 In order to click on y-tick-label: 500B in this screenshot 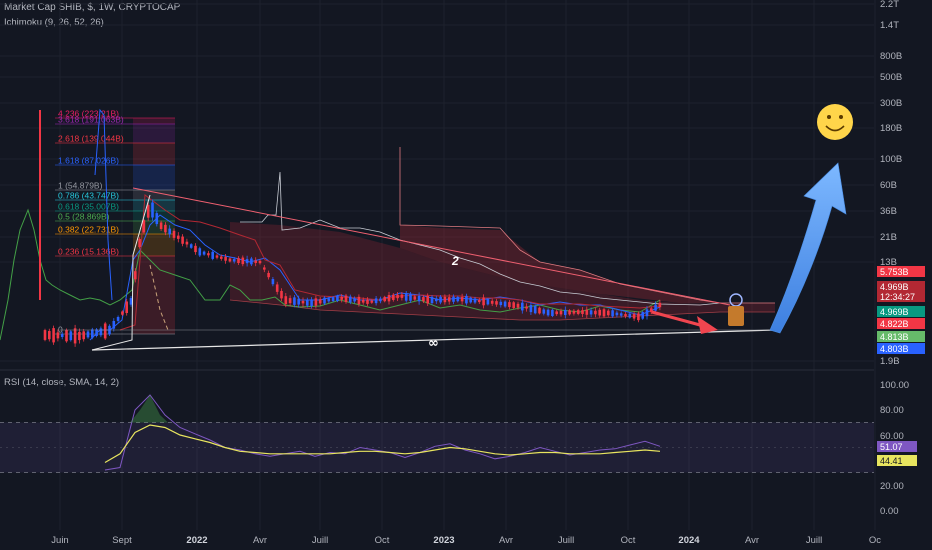, I will do `click(891, 77)`.